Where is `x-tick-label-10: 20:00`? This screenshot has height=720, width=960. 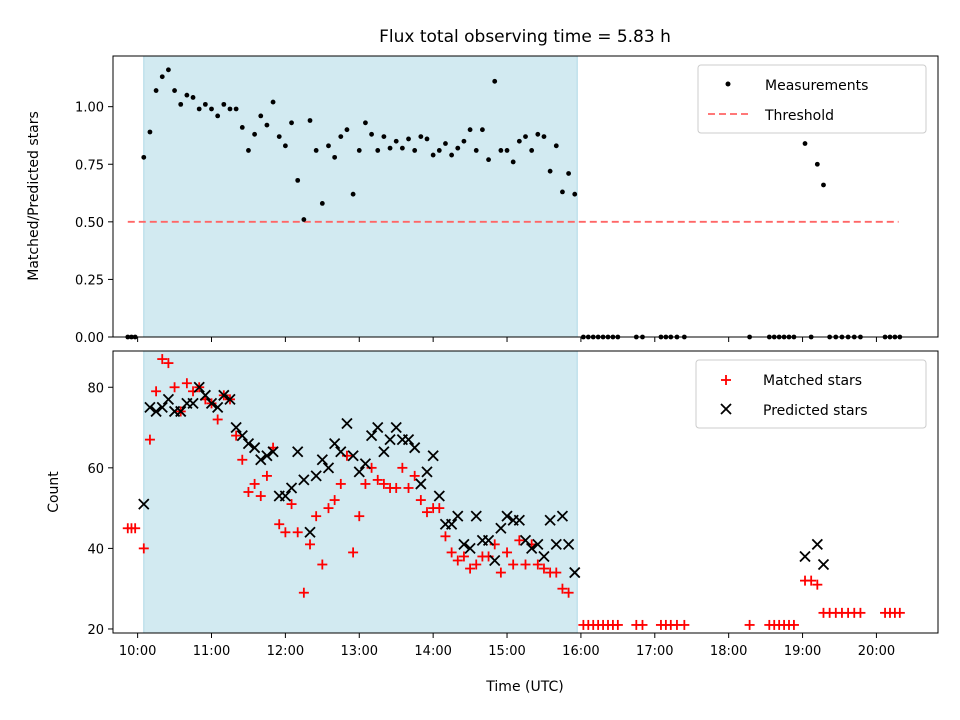
x-tick-label-10: 20:00 is located at coordinates (876, 651).